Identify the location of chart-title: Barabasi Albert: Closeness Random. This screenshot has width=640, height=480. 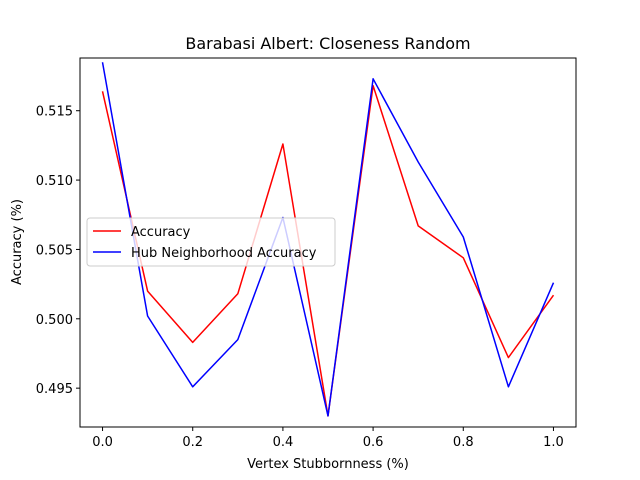
(327, 43).